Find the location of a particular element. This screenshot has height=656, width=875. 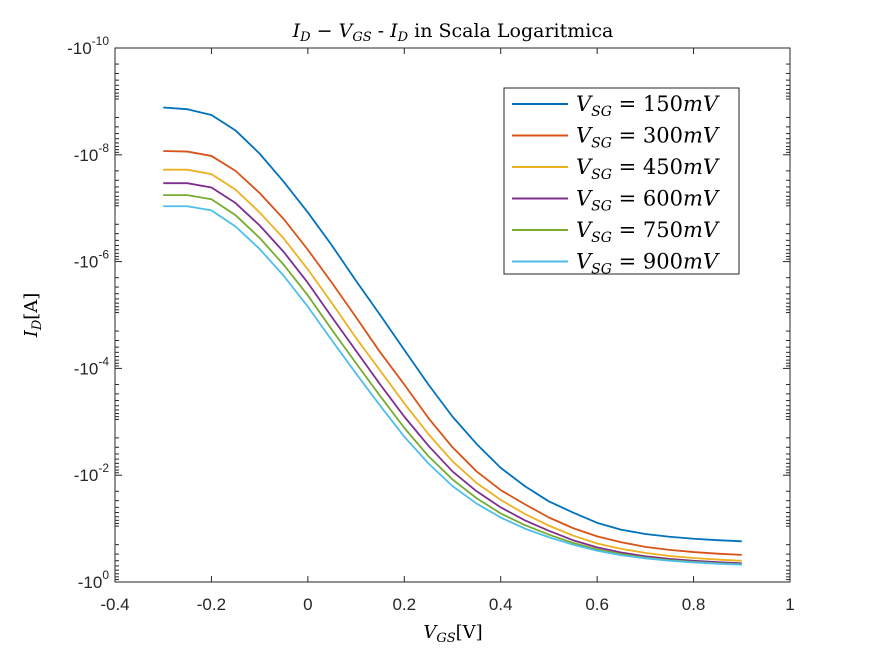

y-tick-label: -10-2 is located at coordinates (92, 473).